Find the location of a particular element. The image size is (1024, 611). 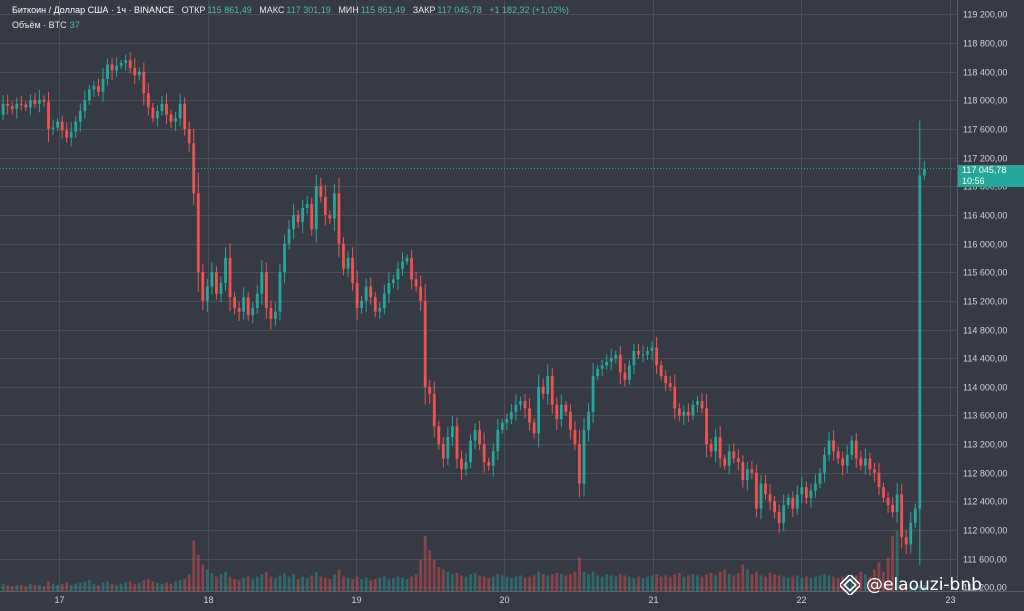

time-tick-label: 20 is located at coordinates (504, 600).